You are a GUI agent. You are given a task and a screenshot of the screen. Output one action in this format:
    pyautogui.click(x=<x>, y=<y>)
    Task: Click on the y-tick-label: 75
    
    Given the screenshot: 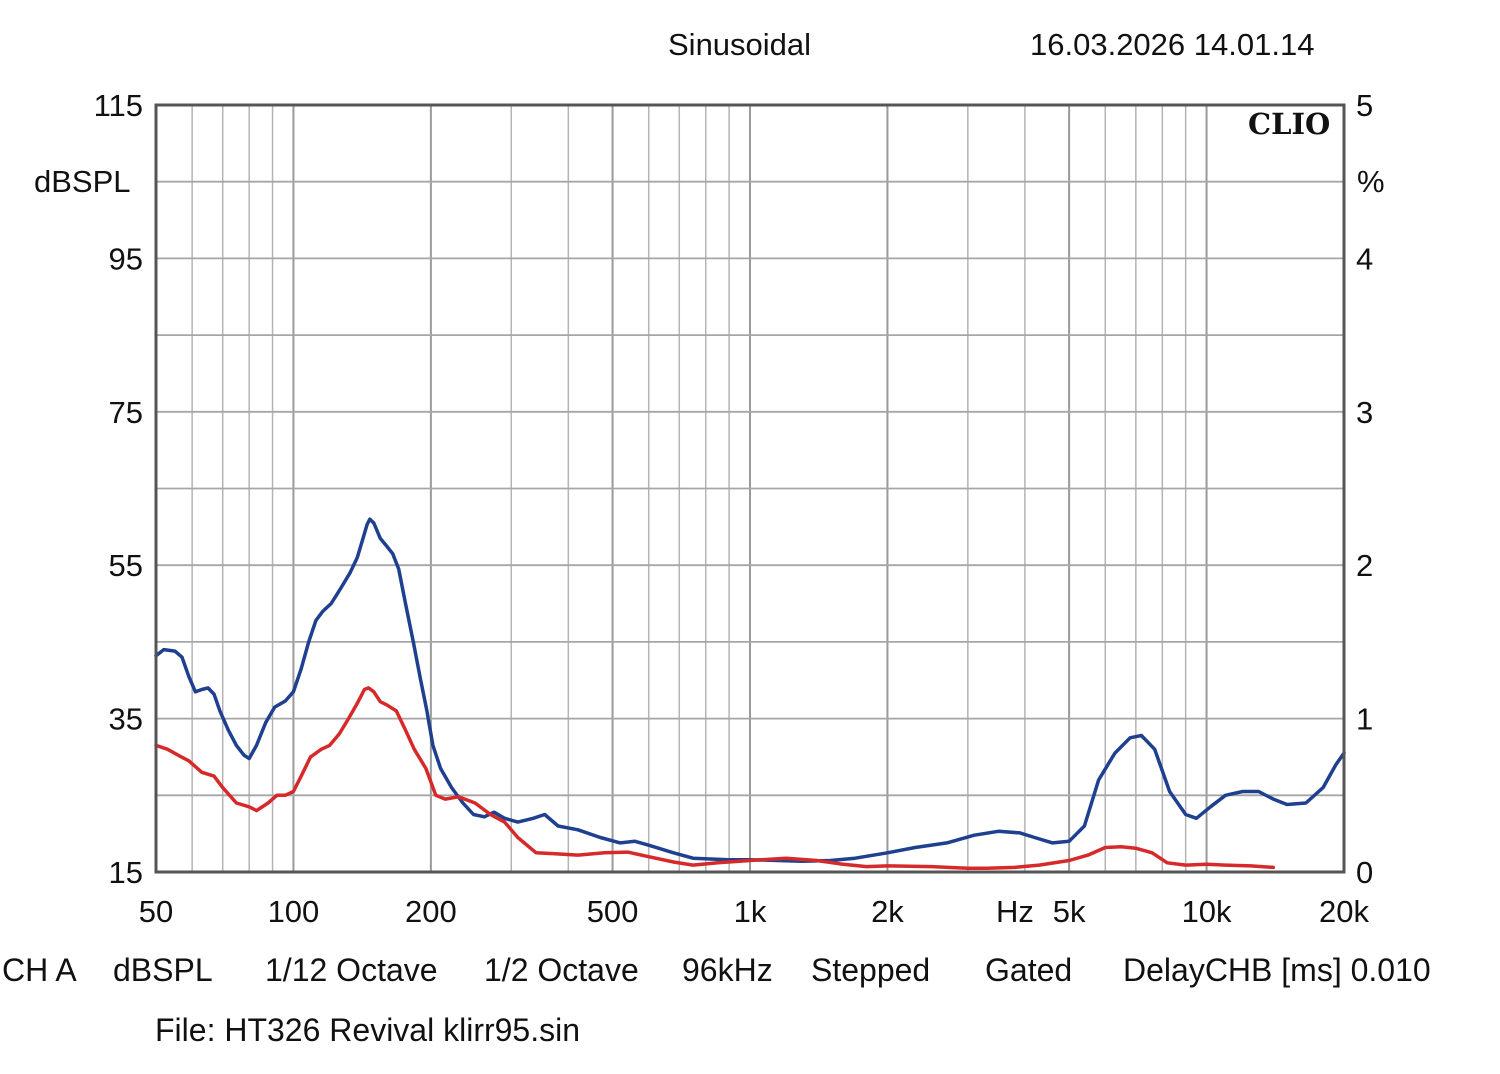 What is the action you would take?
    pyautogui.click(x=126, y=412)
    